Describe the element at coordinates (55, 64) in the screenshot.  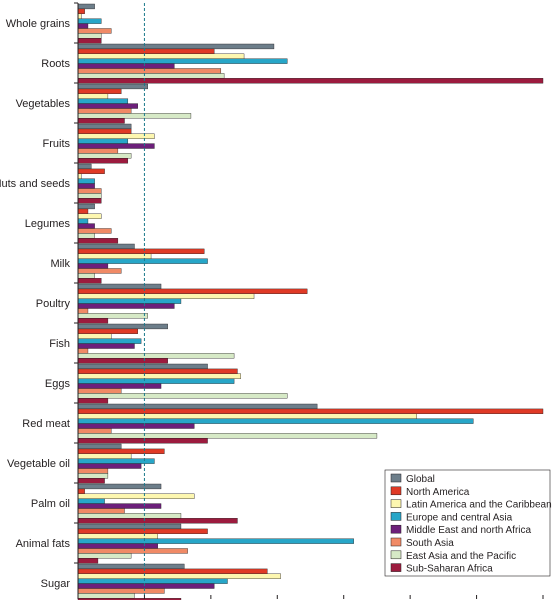
I see `category-label: Roots` at that location.